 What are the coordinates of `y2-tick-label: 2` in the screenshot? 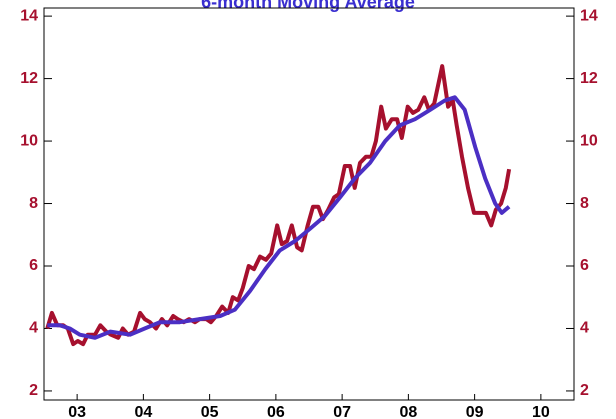 It's located at (584, 390).